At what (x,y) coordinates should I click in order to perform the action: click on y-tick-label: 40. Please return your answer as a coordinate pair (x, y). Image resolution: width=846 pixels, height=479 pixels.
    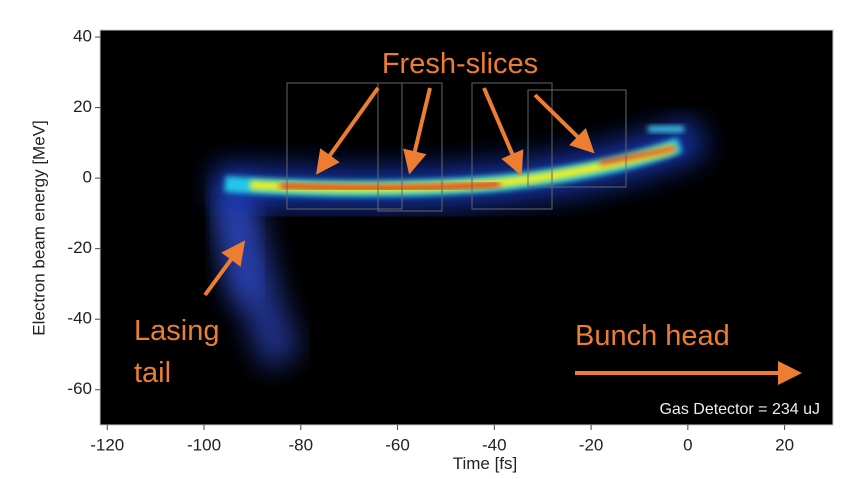
    Looking at the image, I should click on (82, 36).